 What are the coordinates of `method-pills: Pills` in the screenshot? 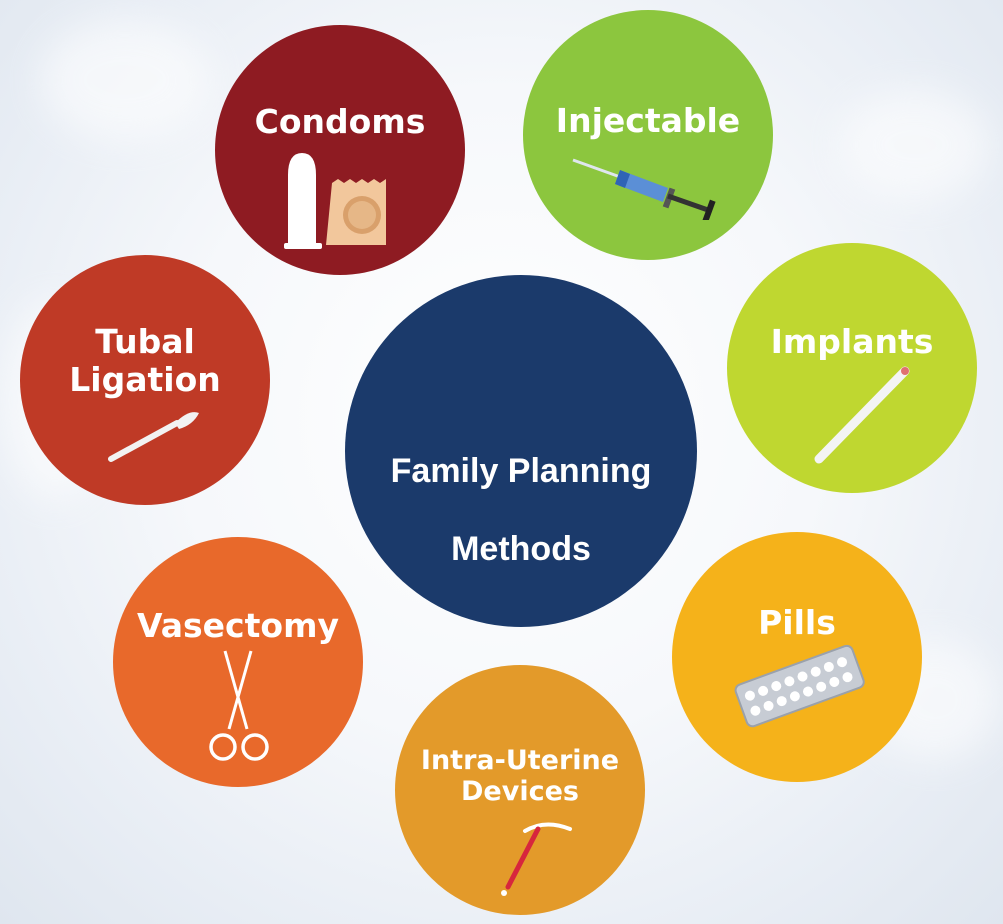 It's located at (797, 657).